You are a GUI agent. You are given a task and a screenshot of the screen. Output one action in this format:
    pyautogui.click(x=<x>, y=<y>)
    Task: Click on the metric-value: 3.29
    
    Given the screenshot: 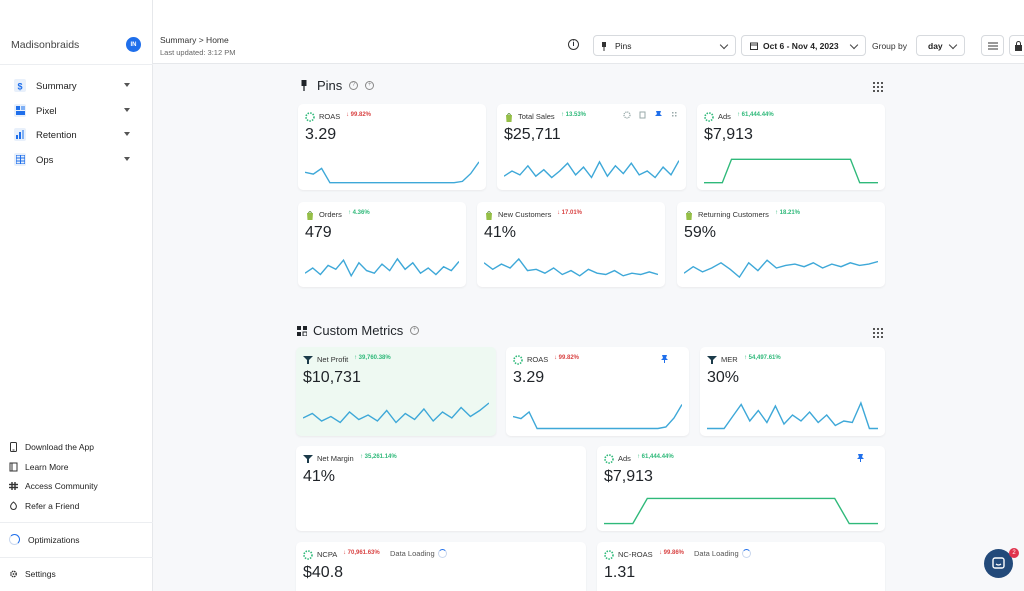 What is the action you would take?
    pyautogui.click(x=529, y=377)
    